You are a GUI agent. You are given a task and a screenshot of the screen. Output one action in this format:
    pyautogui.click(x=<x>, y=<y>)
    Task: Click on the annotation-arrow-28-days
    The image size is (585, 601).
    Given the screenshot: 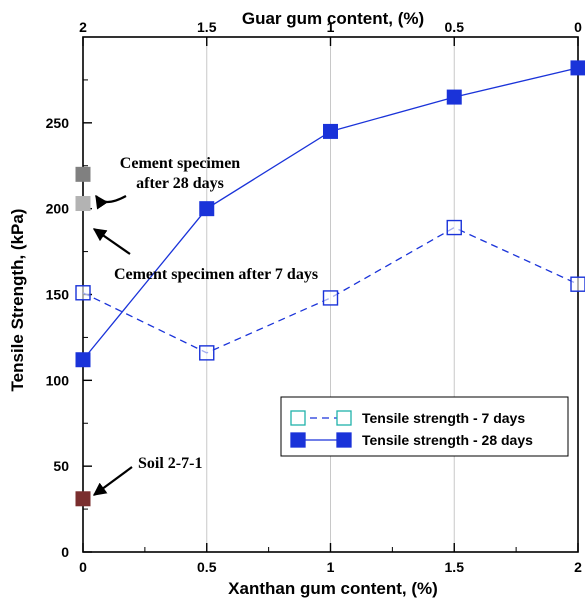 What is the action you would take?
    pyautogui.click(x=111, y=202)
    